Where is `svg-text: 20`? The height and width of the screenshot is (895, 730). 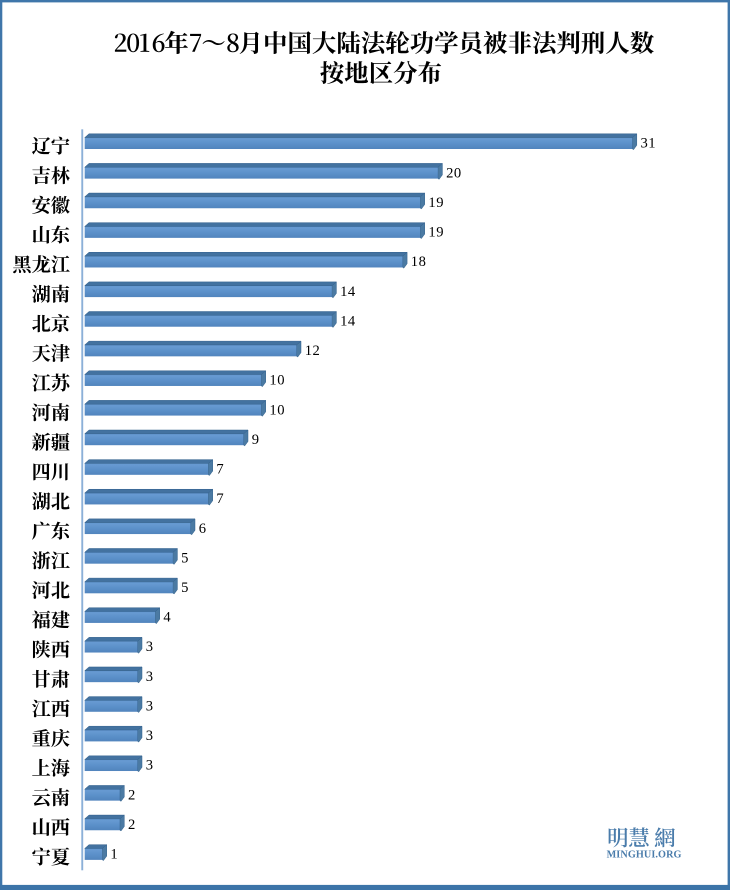
svg-text: 20 is located at coordinates (454, 173).